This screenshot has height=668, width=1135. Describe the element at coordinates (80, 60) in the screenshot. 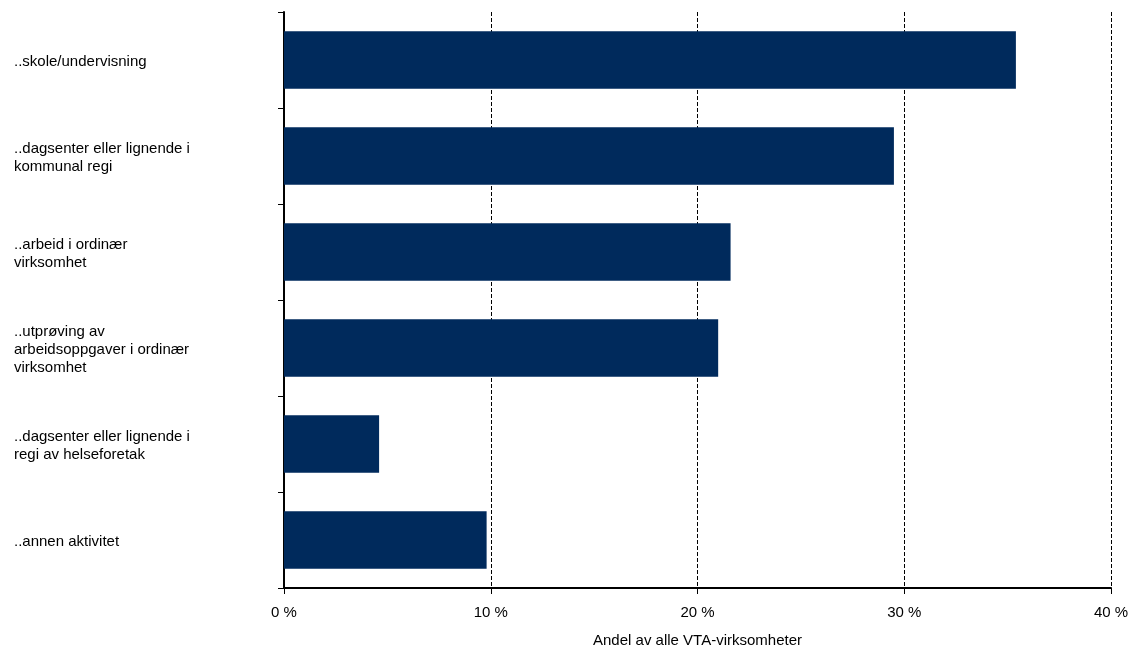

I see `y-tick-label: ..skole/undervisning` at that location.